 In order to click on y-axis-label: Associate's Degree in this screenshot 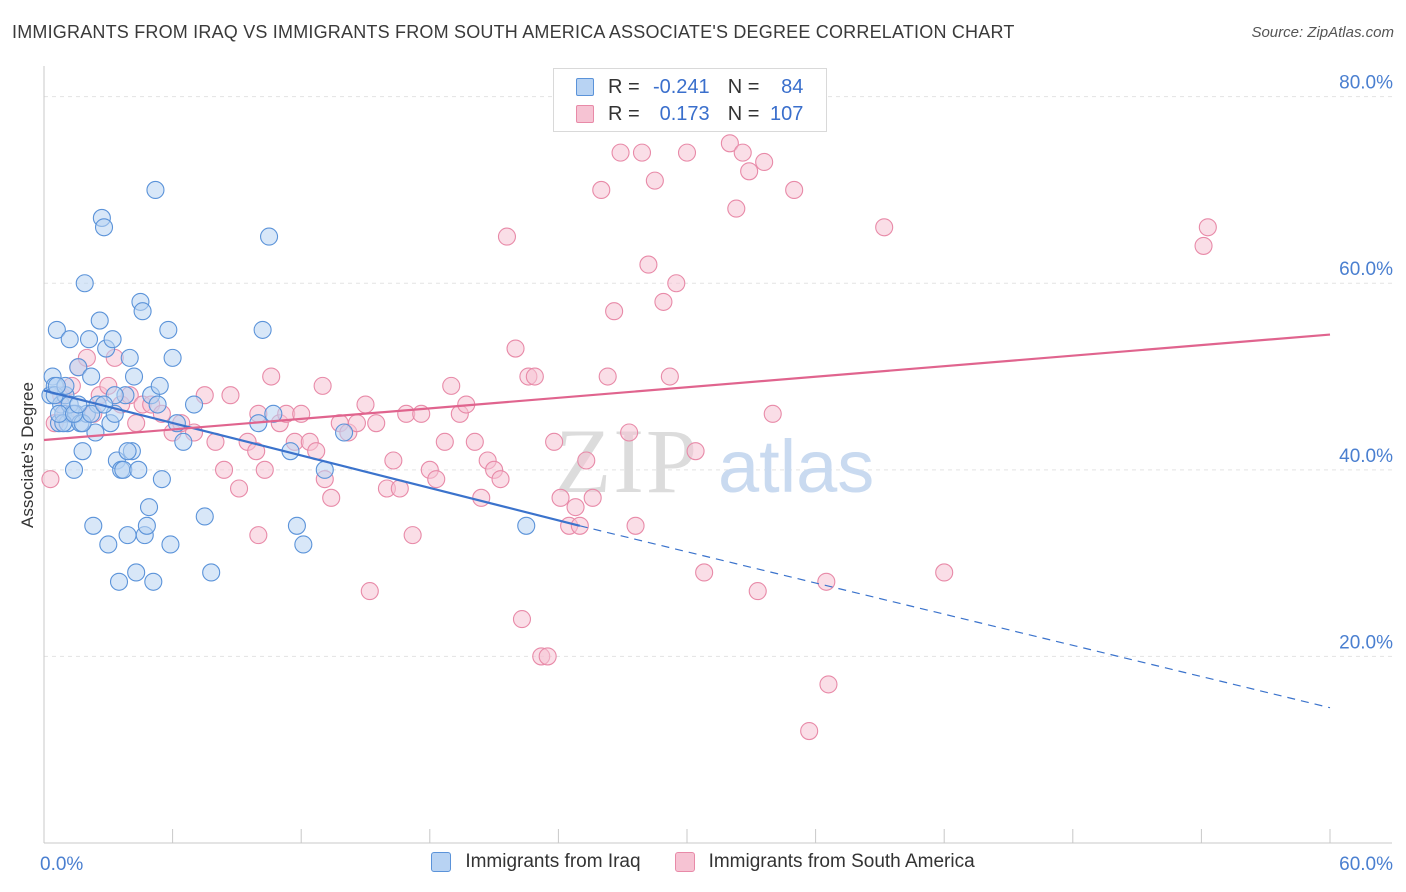, I will do `click(27, 455)`.